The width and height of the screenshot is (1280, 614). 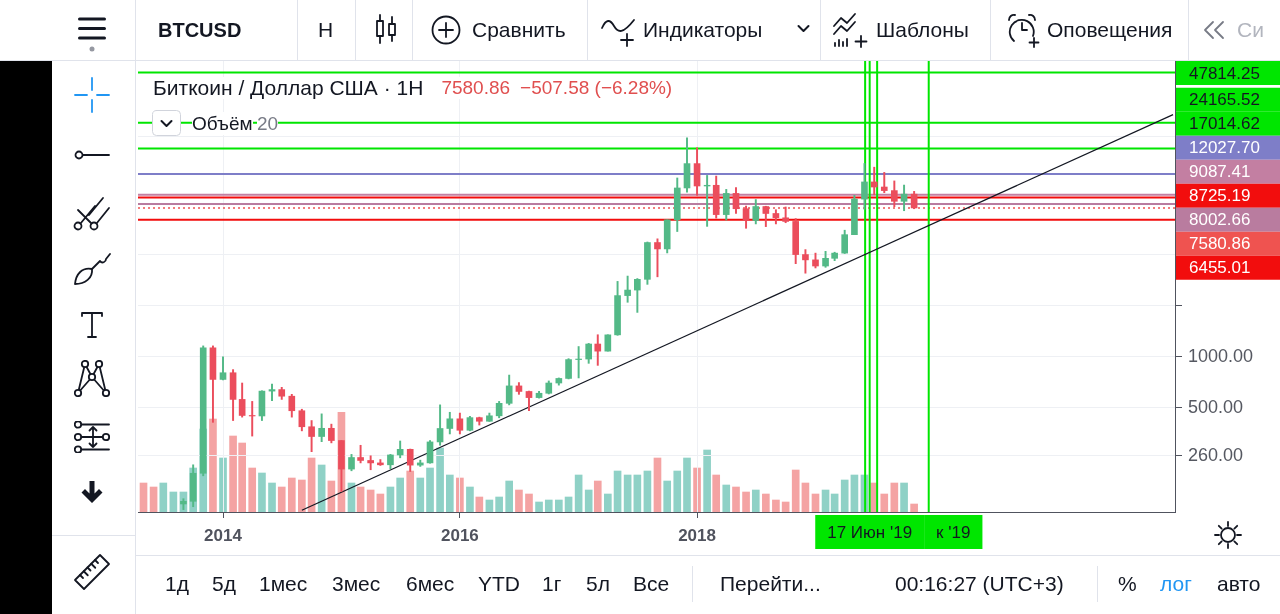 What do you see at coordinates (519, 30) in the screenshot?
I see `text: Сравнить` at bounding box center [519, 30].